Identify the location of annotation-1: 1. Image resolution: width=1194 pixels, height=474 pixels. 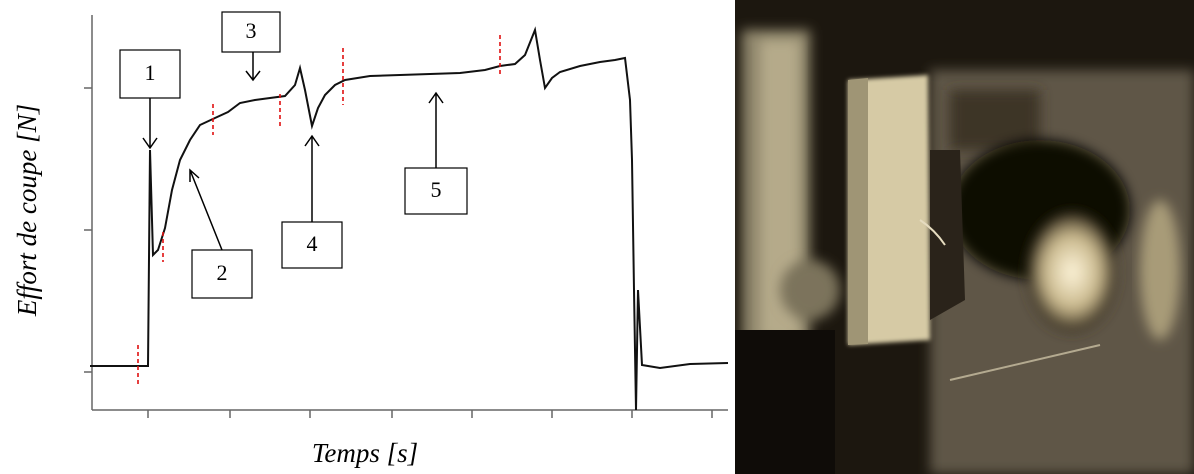
(150, 99).